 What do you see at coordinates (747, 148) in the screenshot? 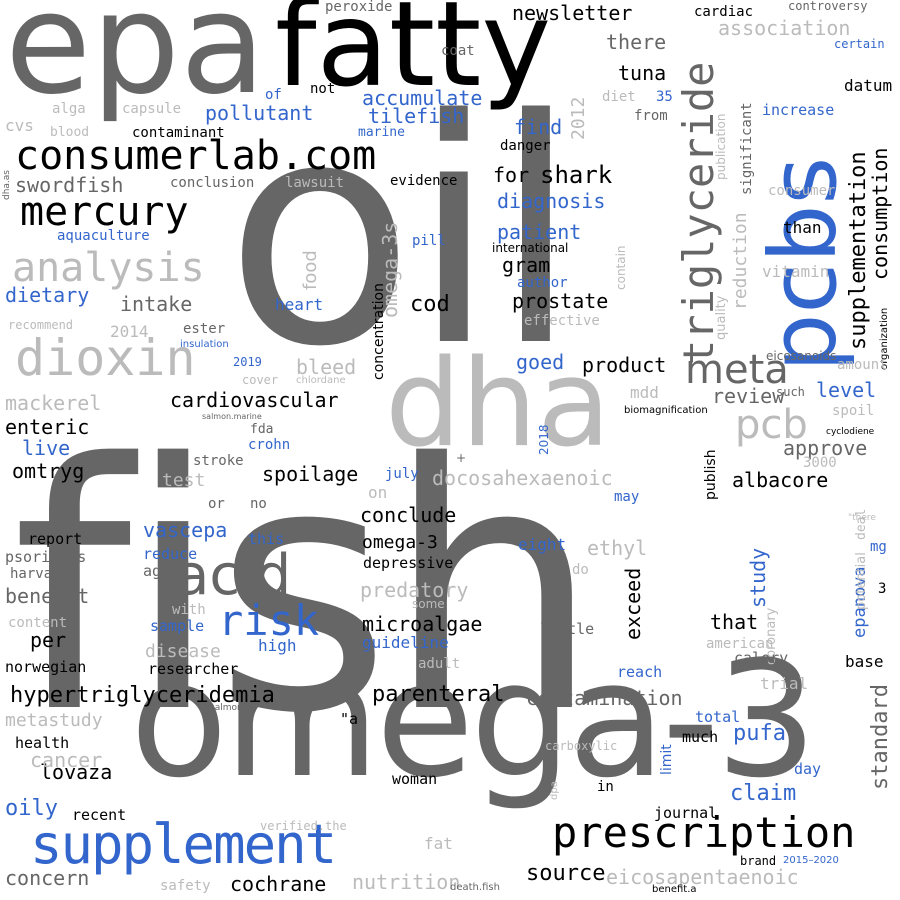
I see `word-significant: significant` at bounding box center [747, 148].